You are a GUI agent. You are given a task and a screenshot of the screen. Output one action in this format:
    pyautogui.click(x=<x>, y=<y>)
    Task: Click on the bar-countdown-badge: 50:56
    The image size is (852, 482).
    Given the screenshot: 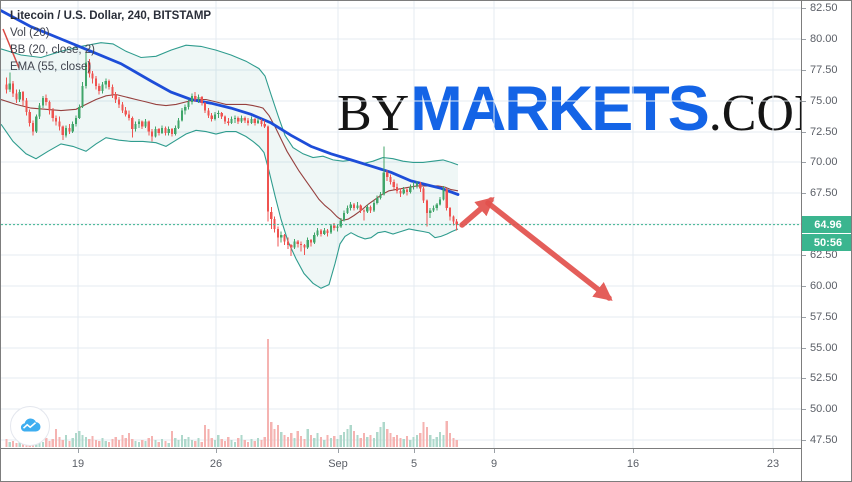 What is the action you would take?
    pyautogui.click(x=826, y=242)
    